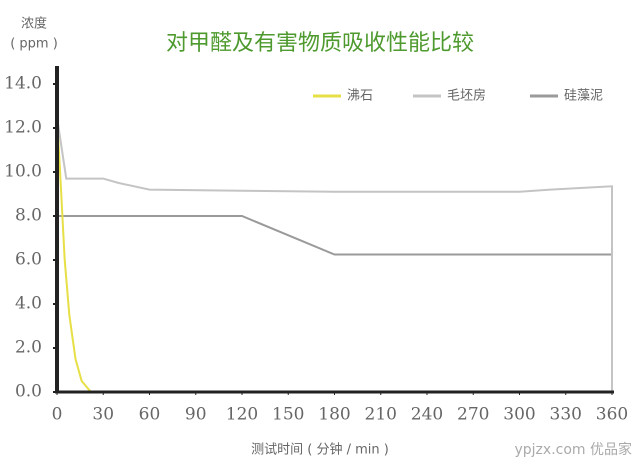 The width and height of the screenshot is (638, 468). Describe the element at coordinates (242, 415) in the screenshot. I see `x-tick-label: 120` at that location.